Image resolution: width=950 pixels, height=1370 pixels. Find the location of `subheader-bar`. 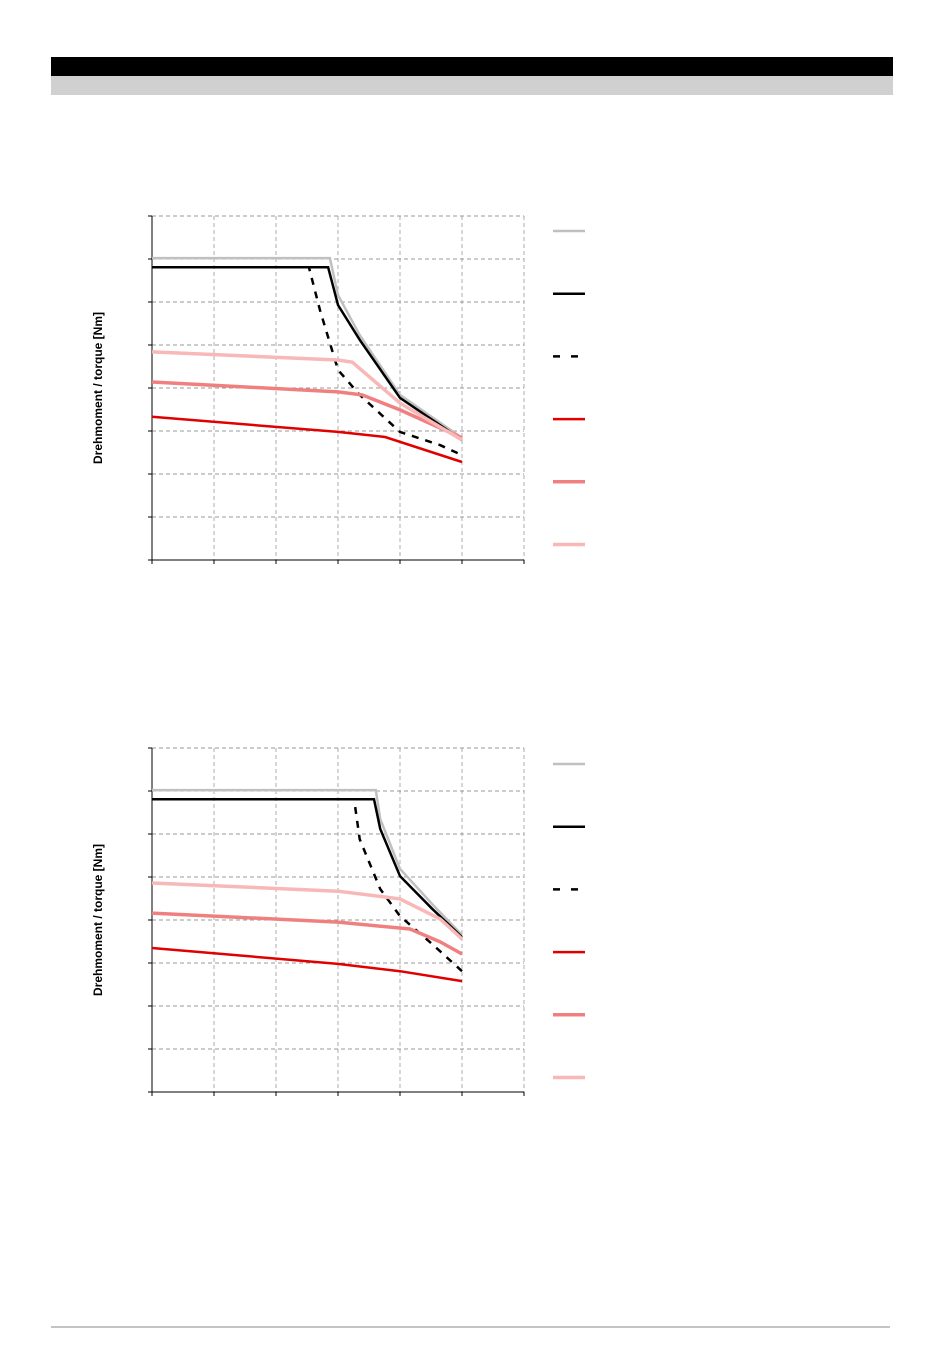

subheader-bar is located at coordinates (472, 85).